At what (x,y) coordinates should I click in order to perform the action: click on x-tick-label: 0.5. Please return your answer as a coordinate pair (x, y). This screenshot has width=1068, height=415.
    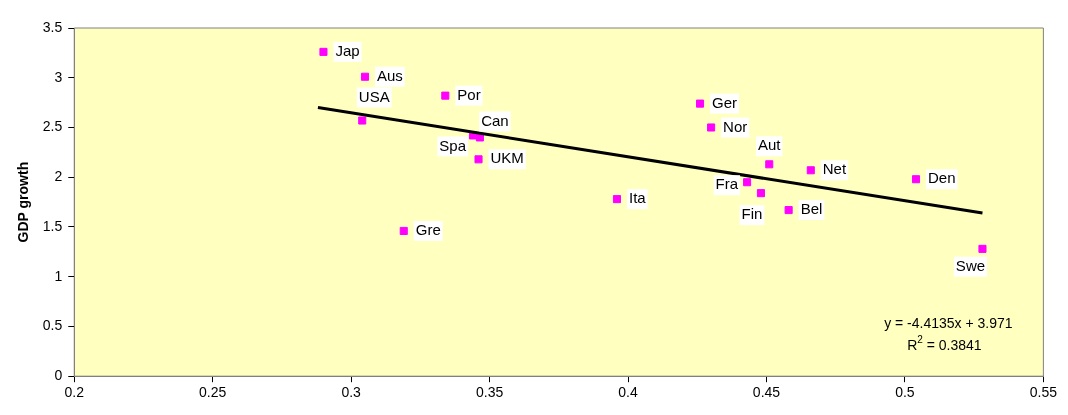
    Looking at the image, I should click on (905, 392).